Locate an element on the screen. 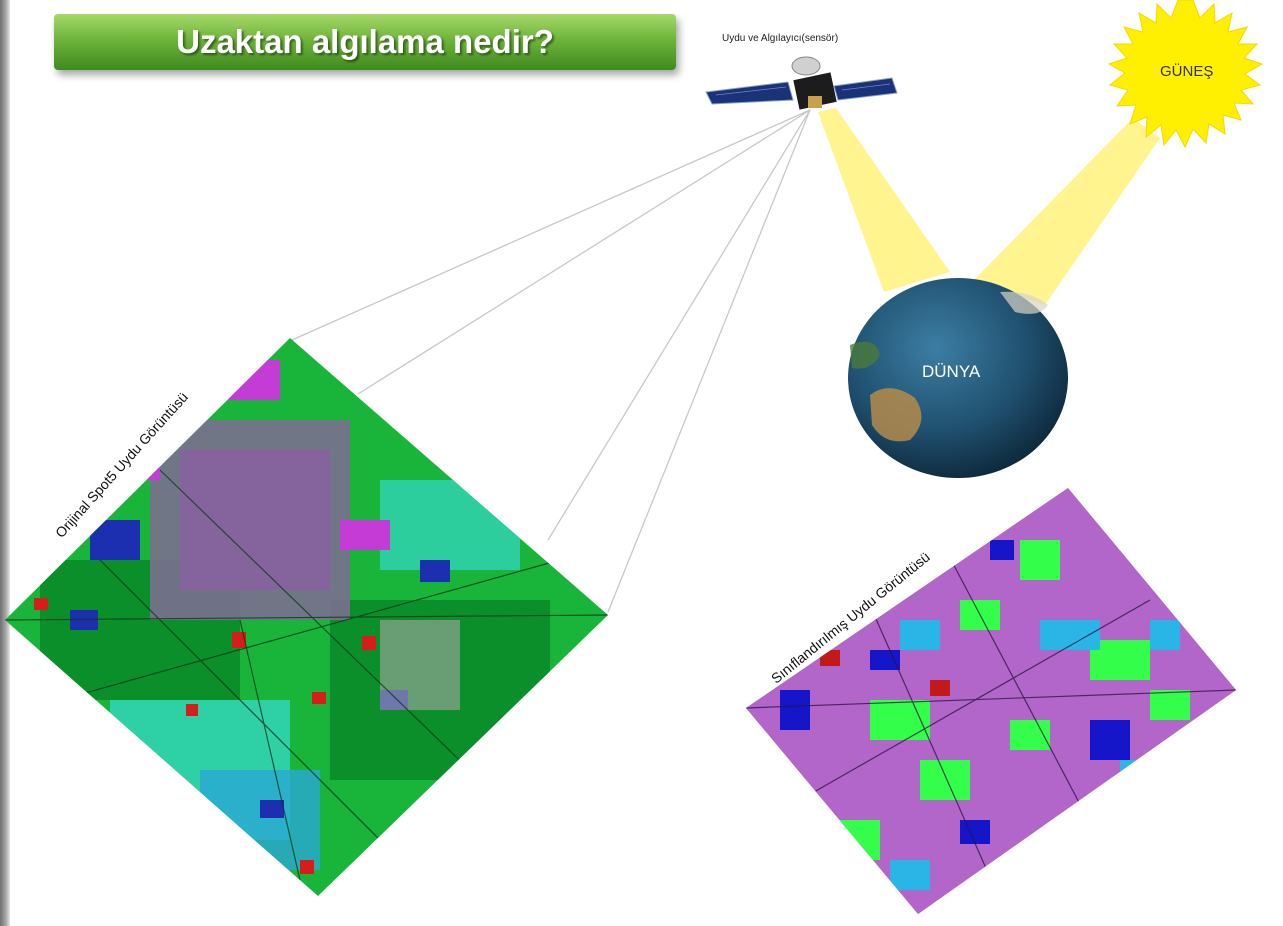 Image resolution: width=1283 pixels, height=926 pixels. title-banner: Uzaktan algılama nedir? is located at coordinates (365, 42).